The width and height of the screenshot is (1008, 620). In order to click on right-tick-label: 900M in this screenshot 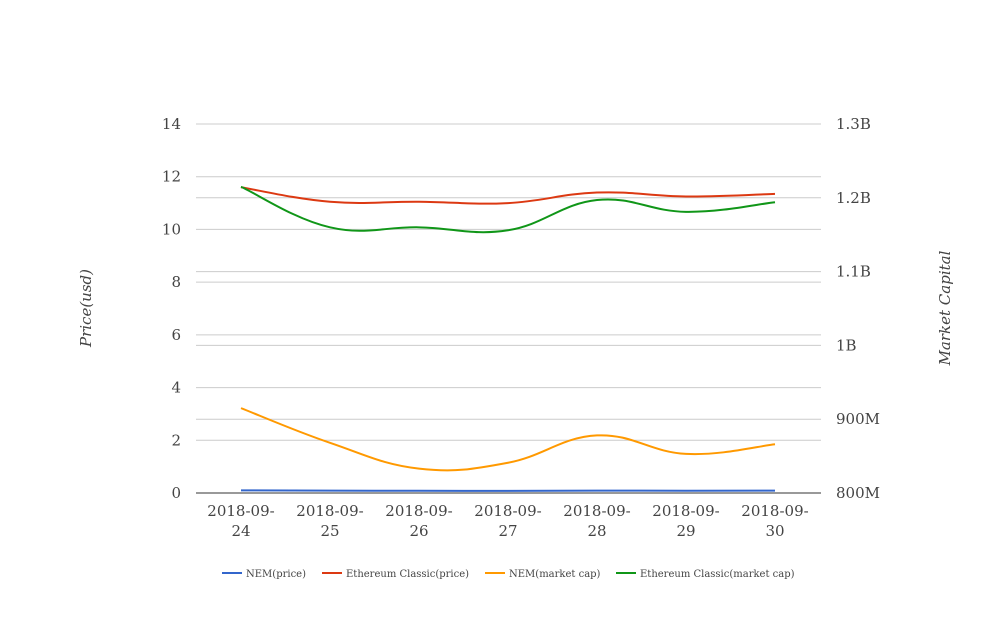, I will do `click(858, 419)`.